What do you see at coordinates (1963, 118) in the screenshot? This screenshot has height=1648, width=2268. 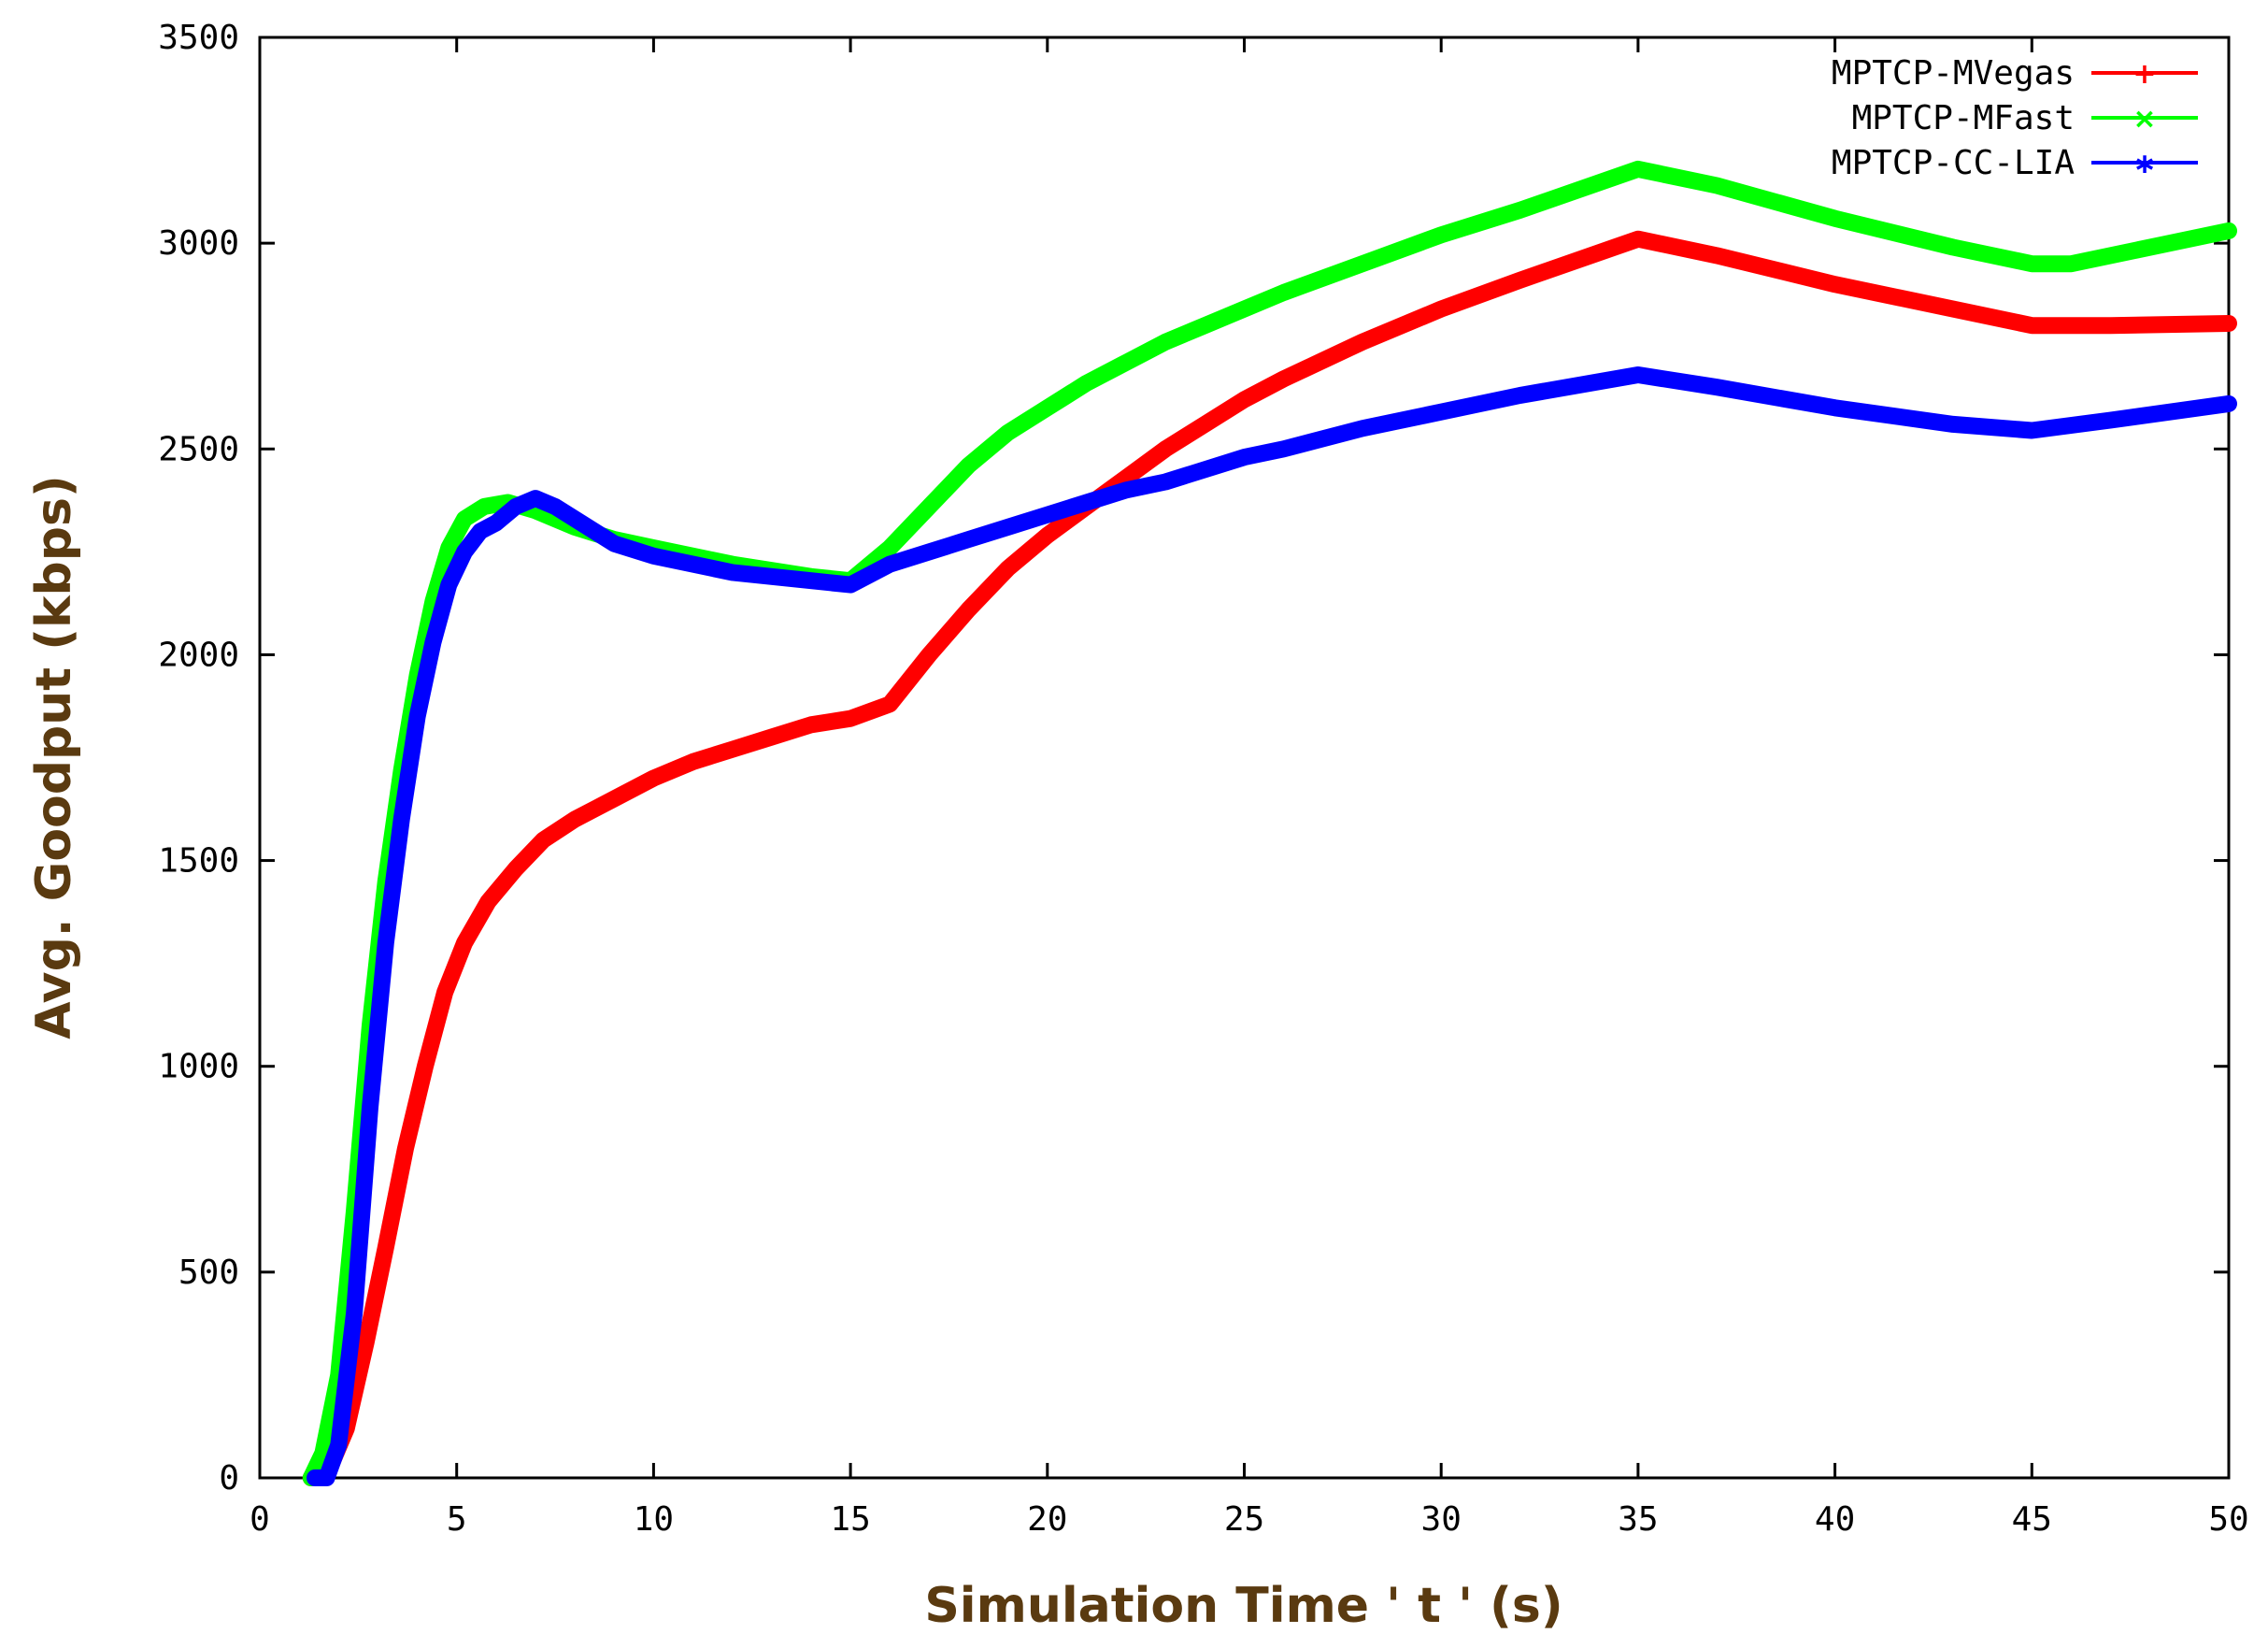 I see `legend-label: MPTCP-MFast` at bounding box center [1963, 118].